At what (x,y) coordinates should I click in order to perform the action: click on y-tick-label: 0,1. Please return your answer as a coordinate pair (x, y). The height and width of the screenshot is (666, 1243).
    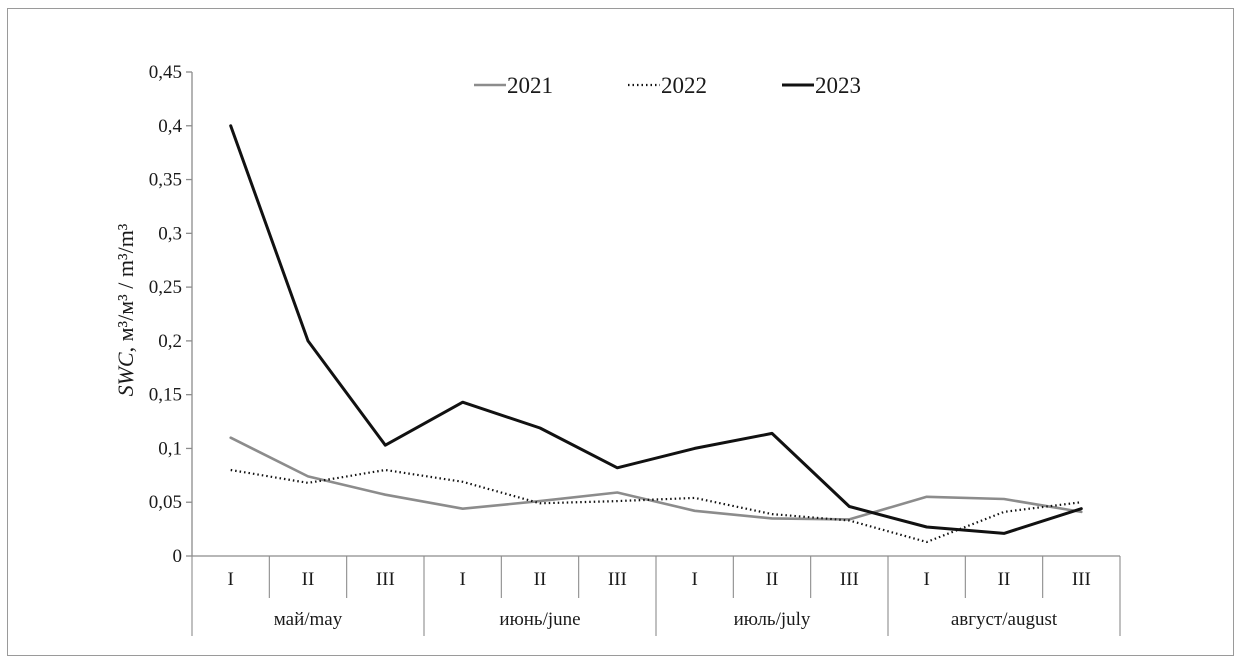
    Looking at the image, I should click on (170, 448).